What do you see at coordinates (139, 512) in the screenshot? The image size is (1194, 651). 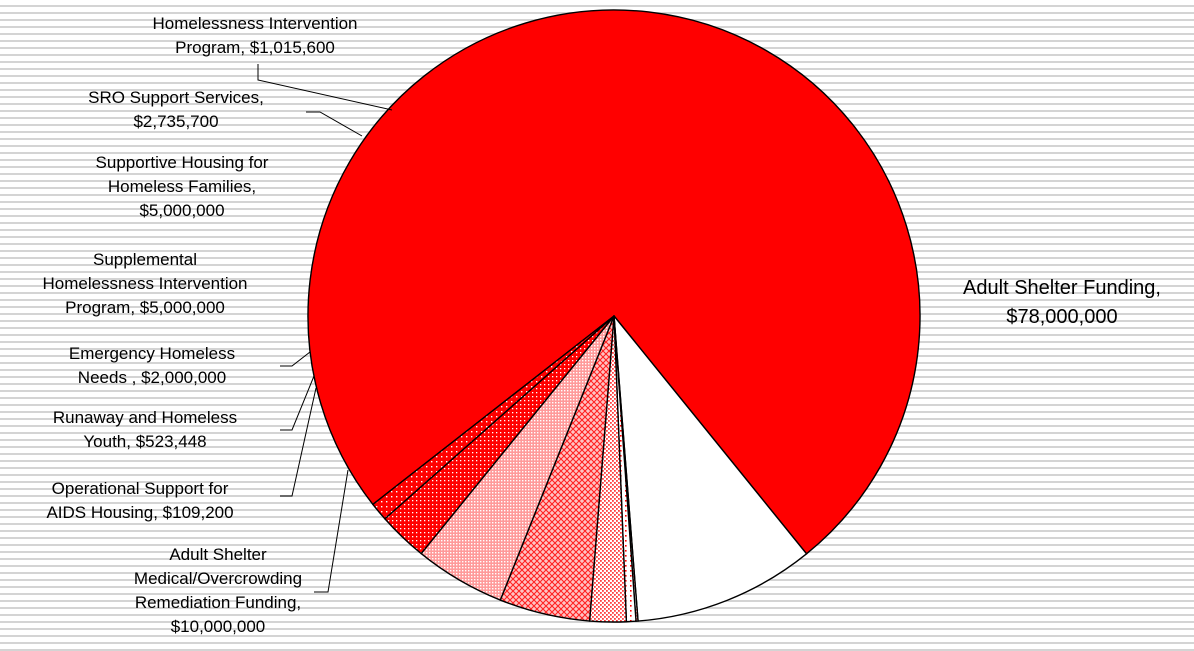 I see `slice-label-line: AIDS Housing, $109,200` at bounding box center [139, 512].